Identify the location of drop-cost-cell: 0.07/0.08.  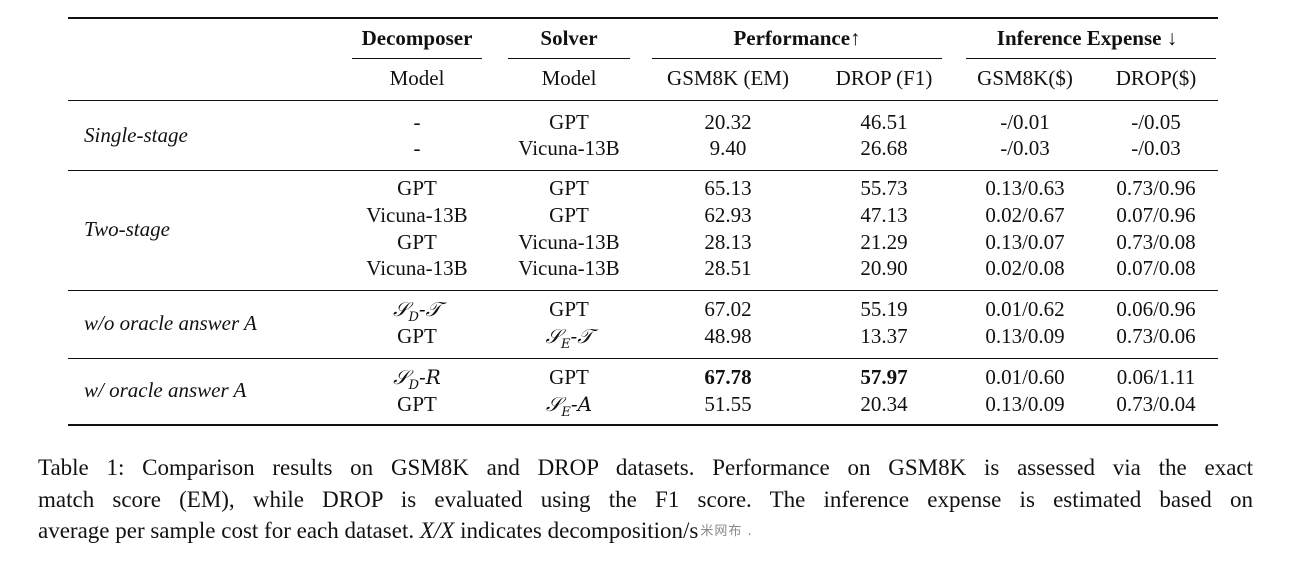
(1156, 268).